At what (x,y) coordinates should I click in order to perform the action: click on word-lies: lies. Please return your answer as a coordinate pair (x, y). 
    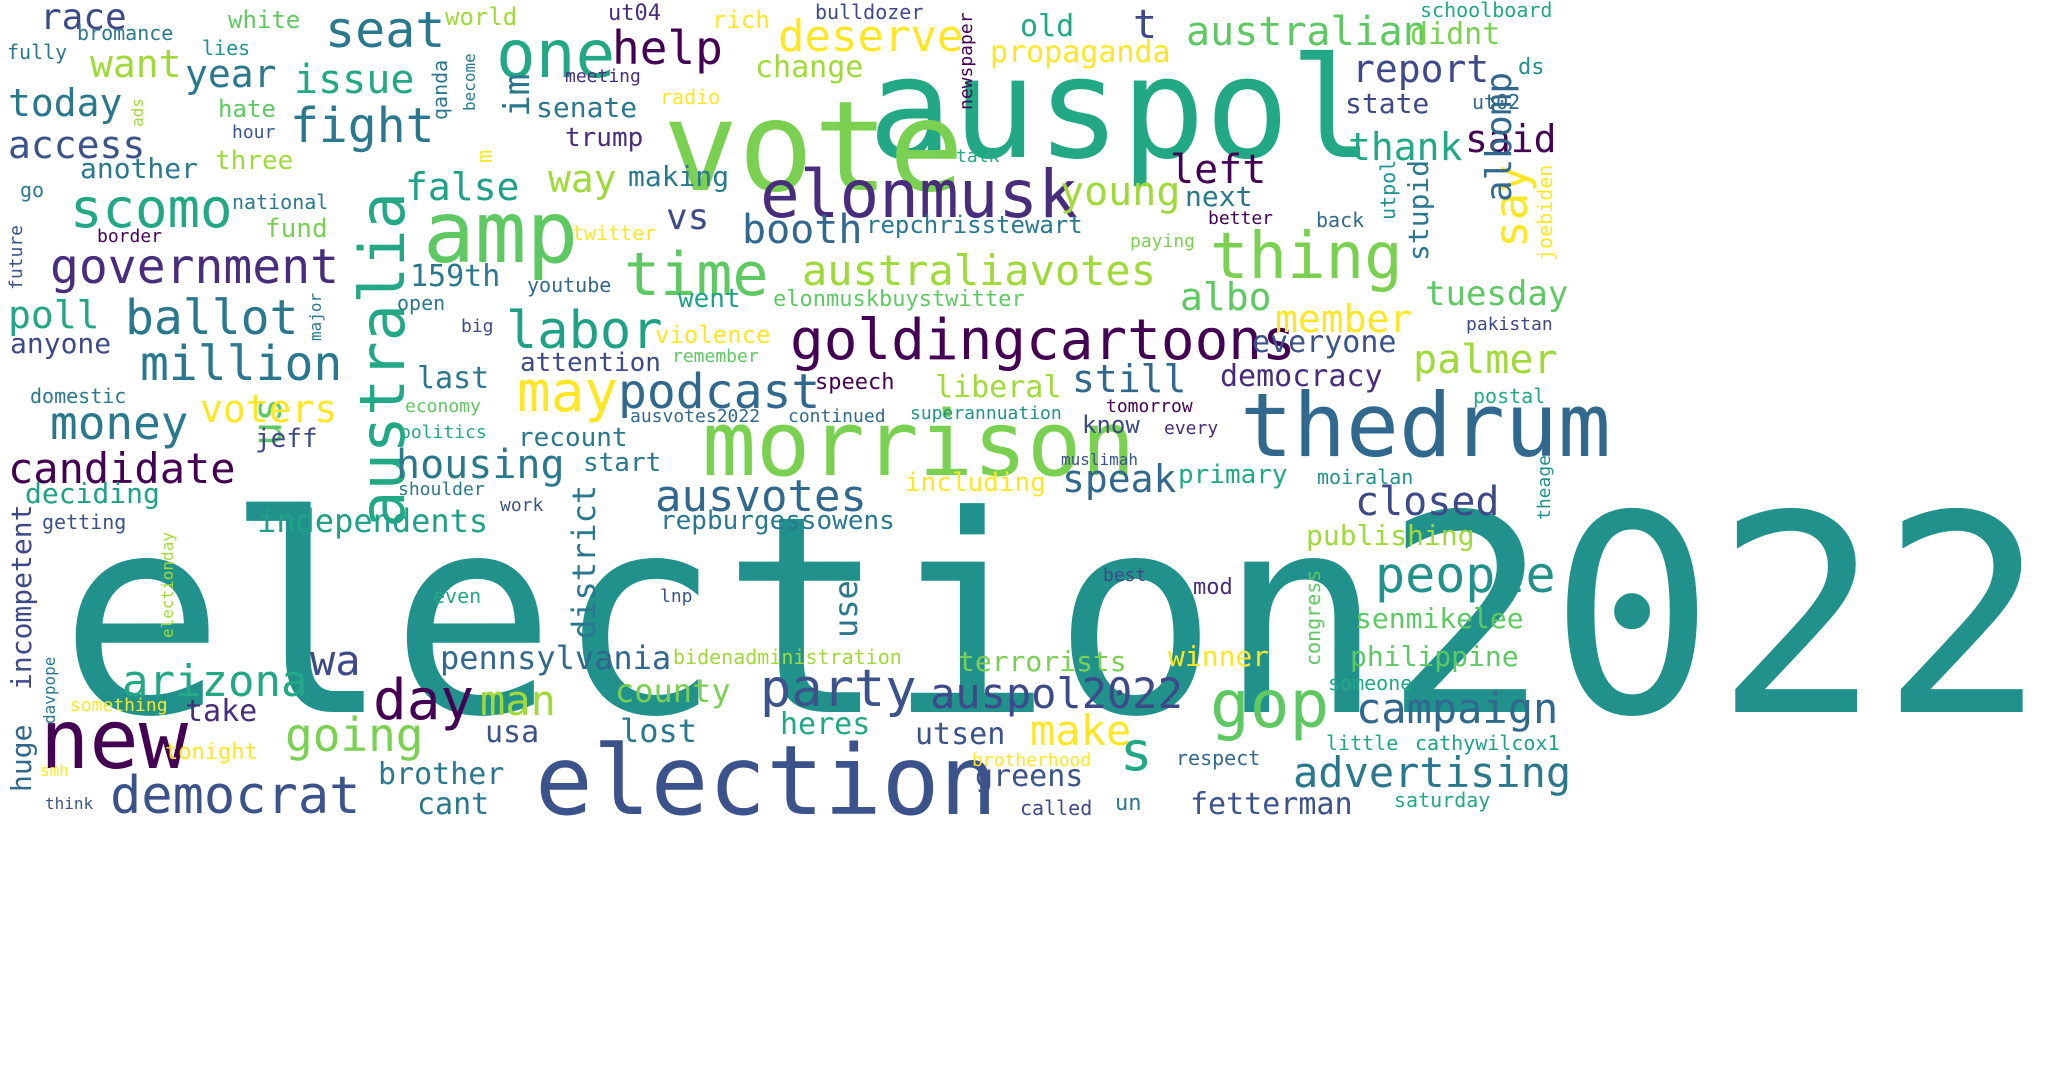
    Looking at the image, I should click on (226, 48).